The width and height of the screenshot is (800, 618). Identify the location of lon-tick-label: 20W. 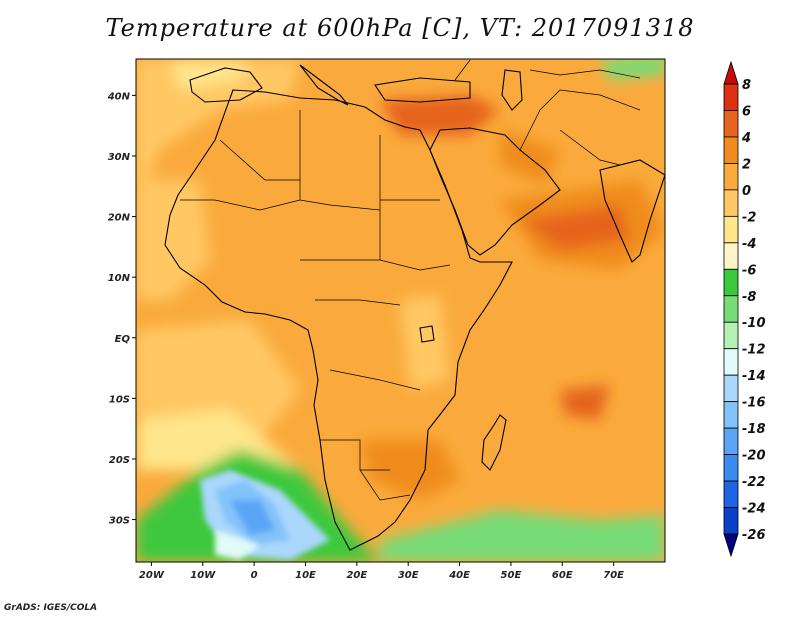
(152, 575).